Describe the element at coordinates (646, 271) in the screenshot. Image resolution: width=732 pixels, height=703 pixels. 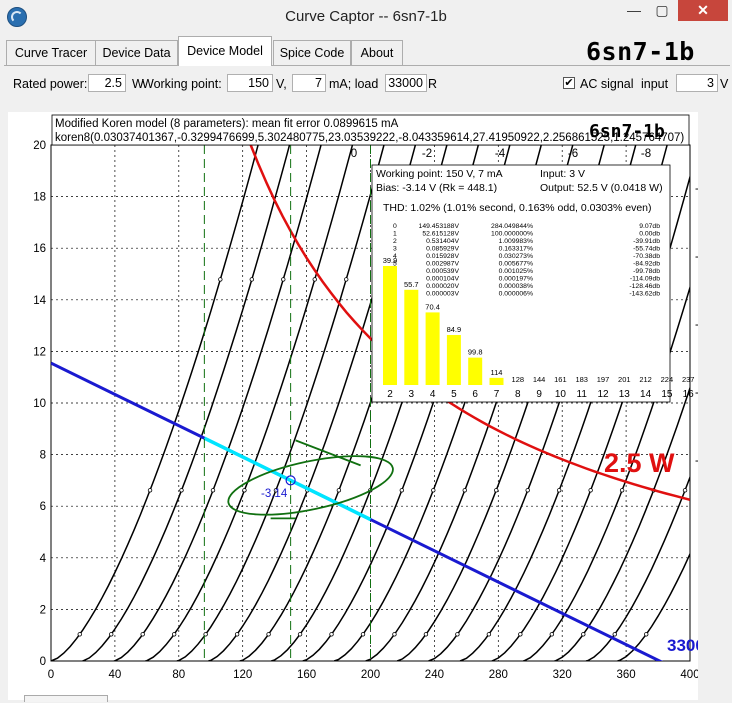
I see `thd-table-cell: -99.78db` at that location.